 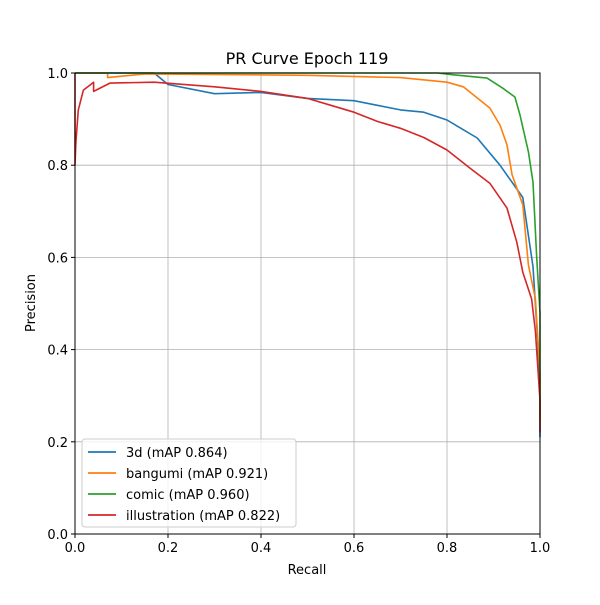 I want to click on x-tick-label: 0.4, so click(x=261, y=548).